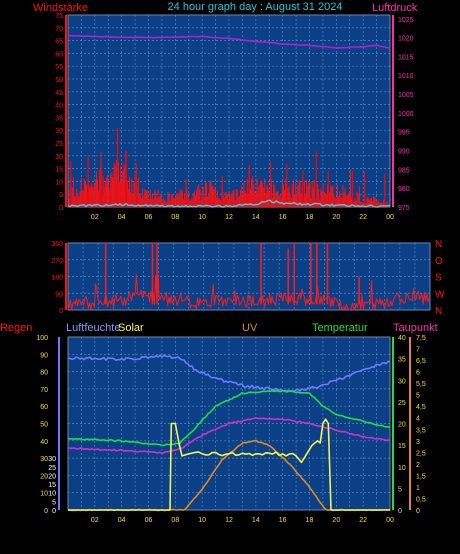 The image size is (460, 554). I want to click on regen-tick-label: 5, so click(54, 502).